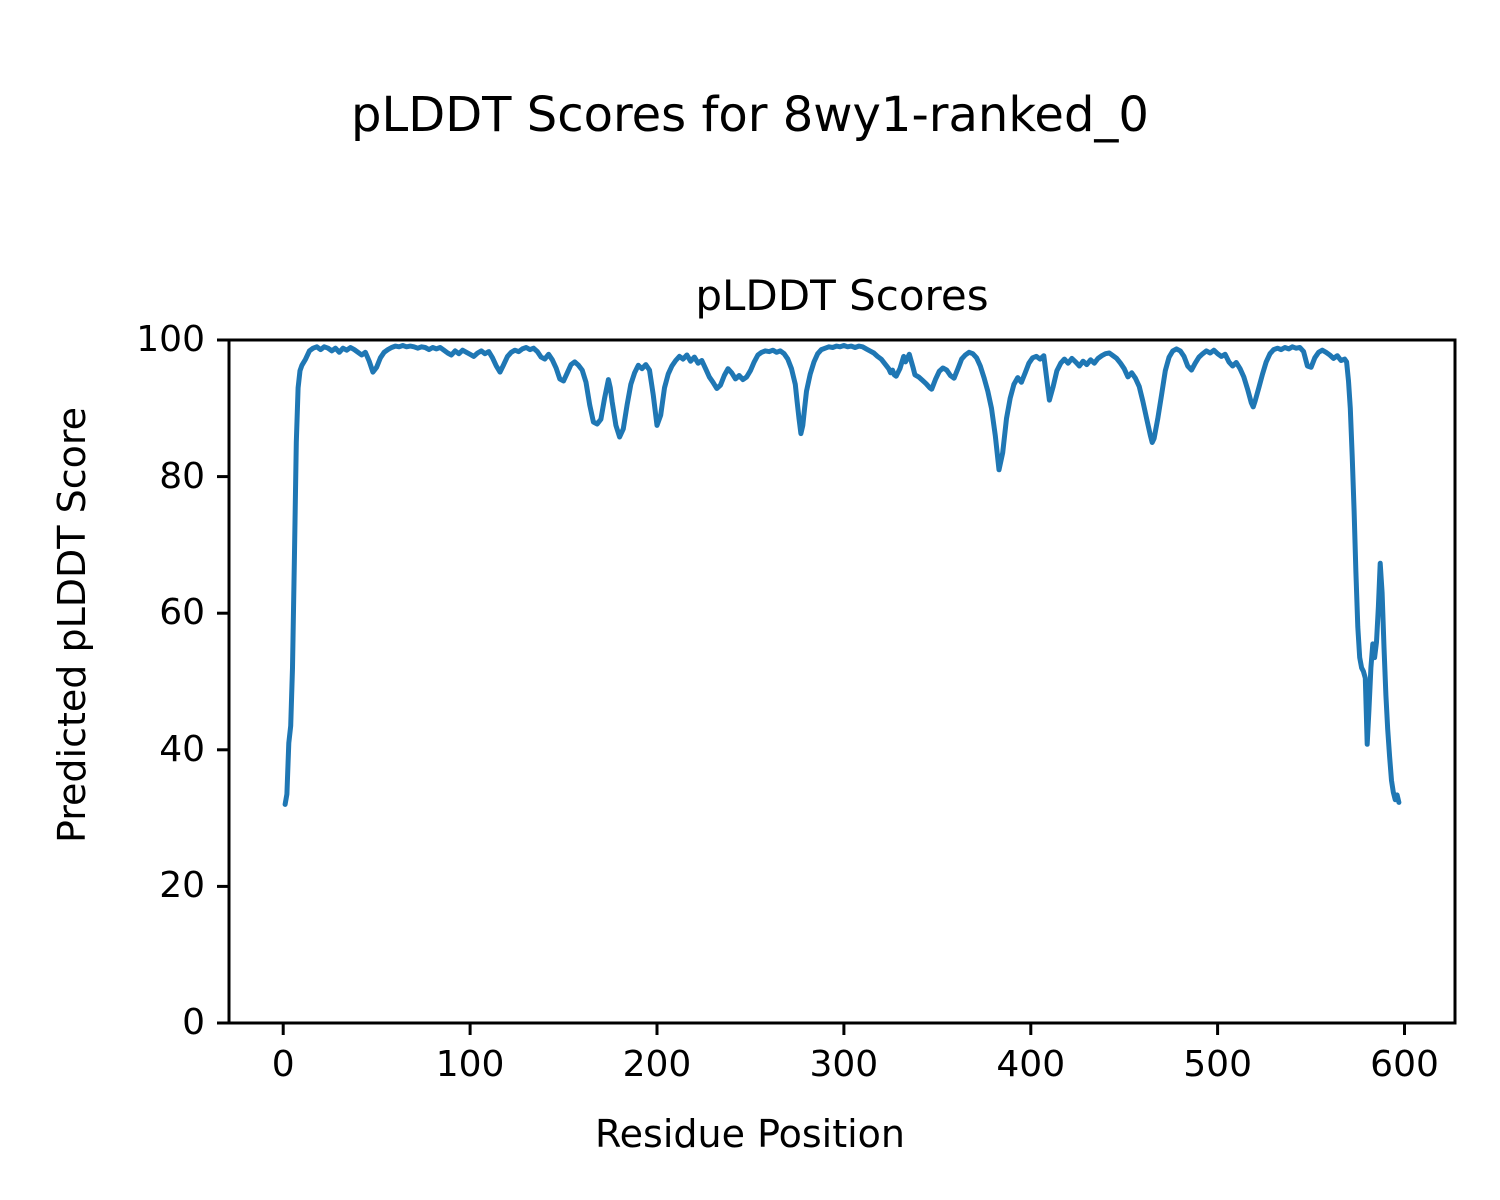 The image size is (1500, 1200). What do you see at coordinates (750, 115) in the screenshot?
I see `figure-suptitle: pLDDT Scores for 8wy1-ranked_0` at bounding box center [750, 115].